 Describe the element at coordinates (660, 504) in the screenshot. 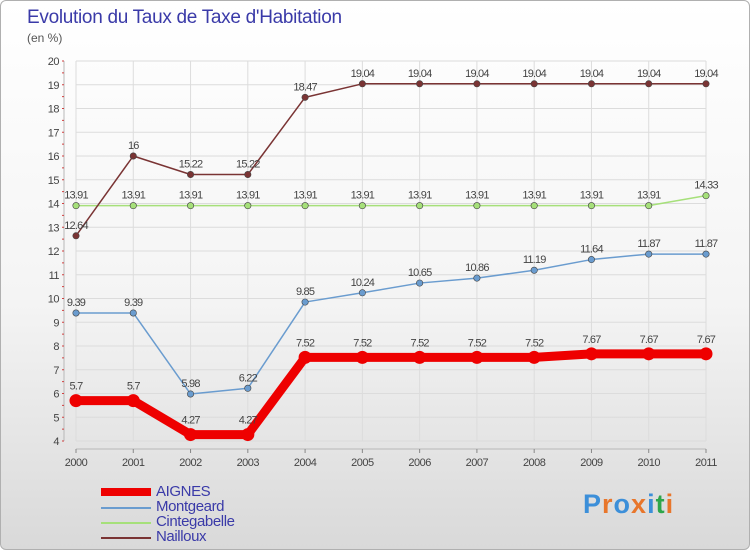

I see `logo-letter: t` at that location.